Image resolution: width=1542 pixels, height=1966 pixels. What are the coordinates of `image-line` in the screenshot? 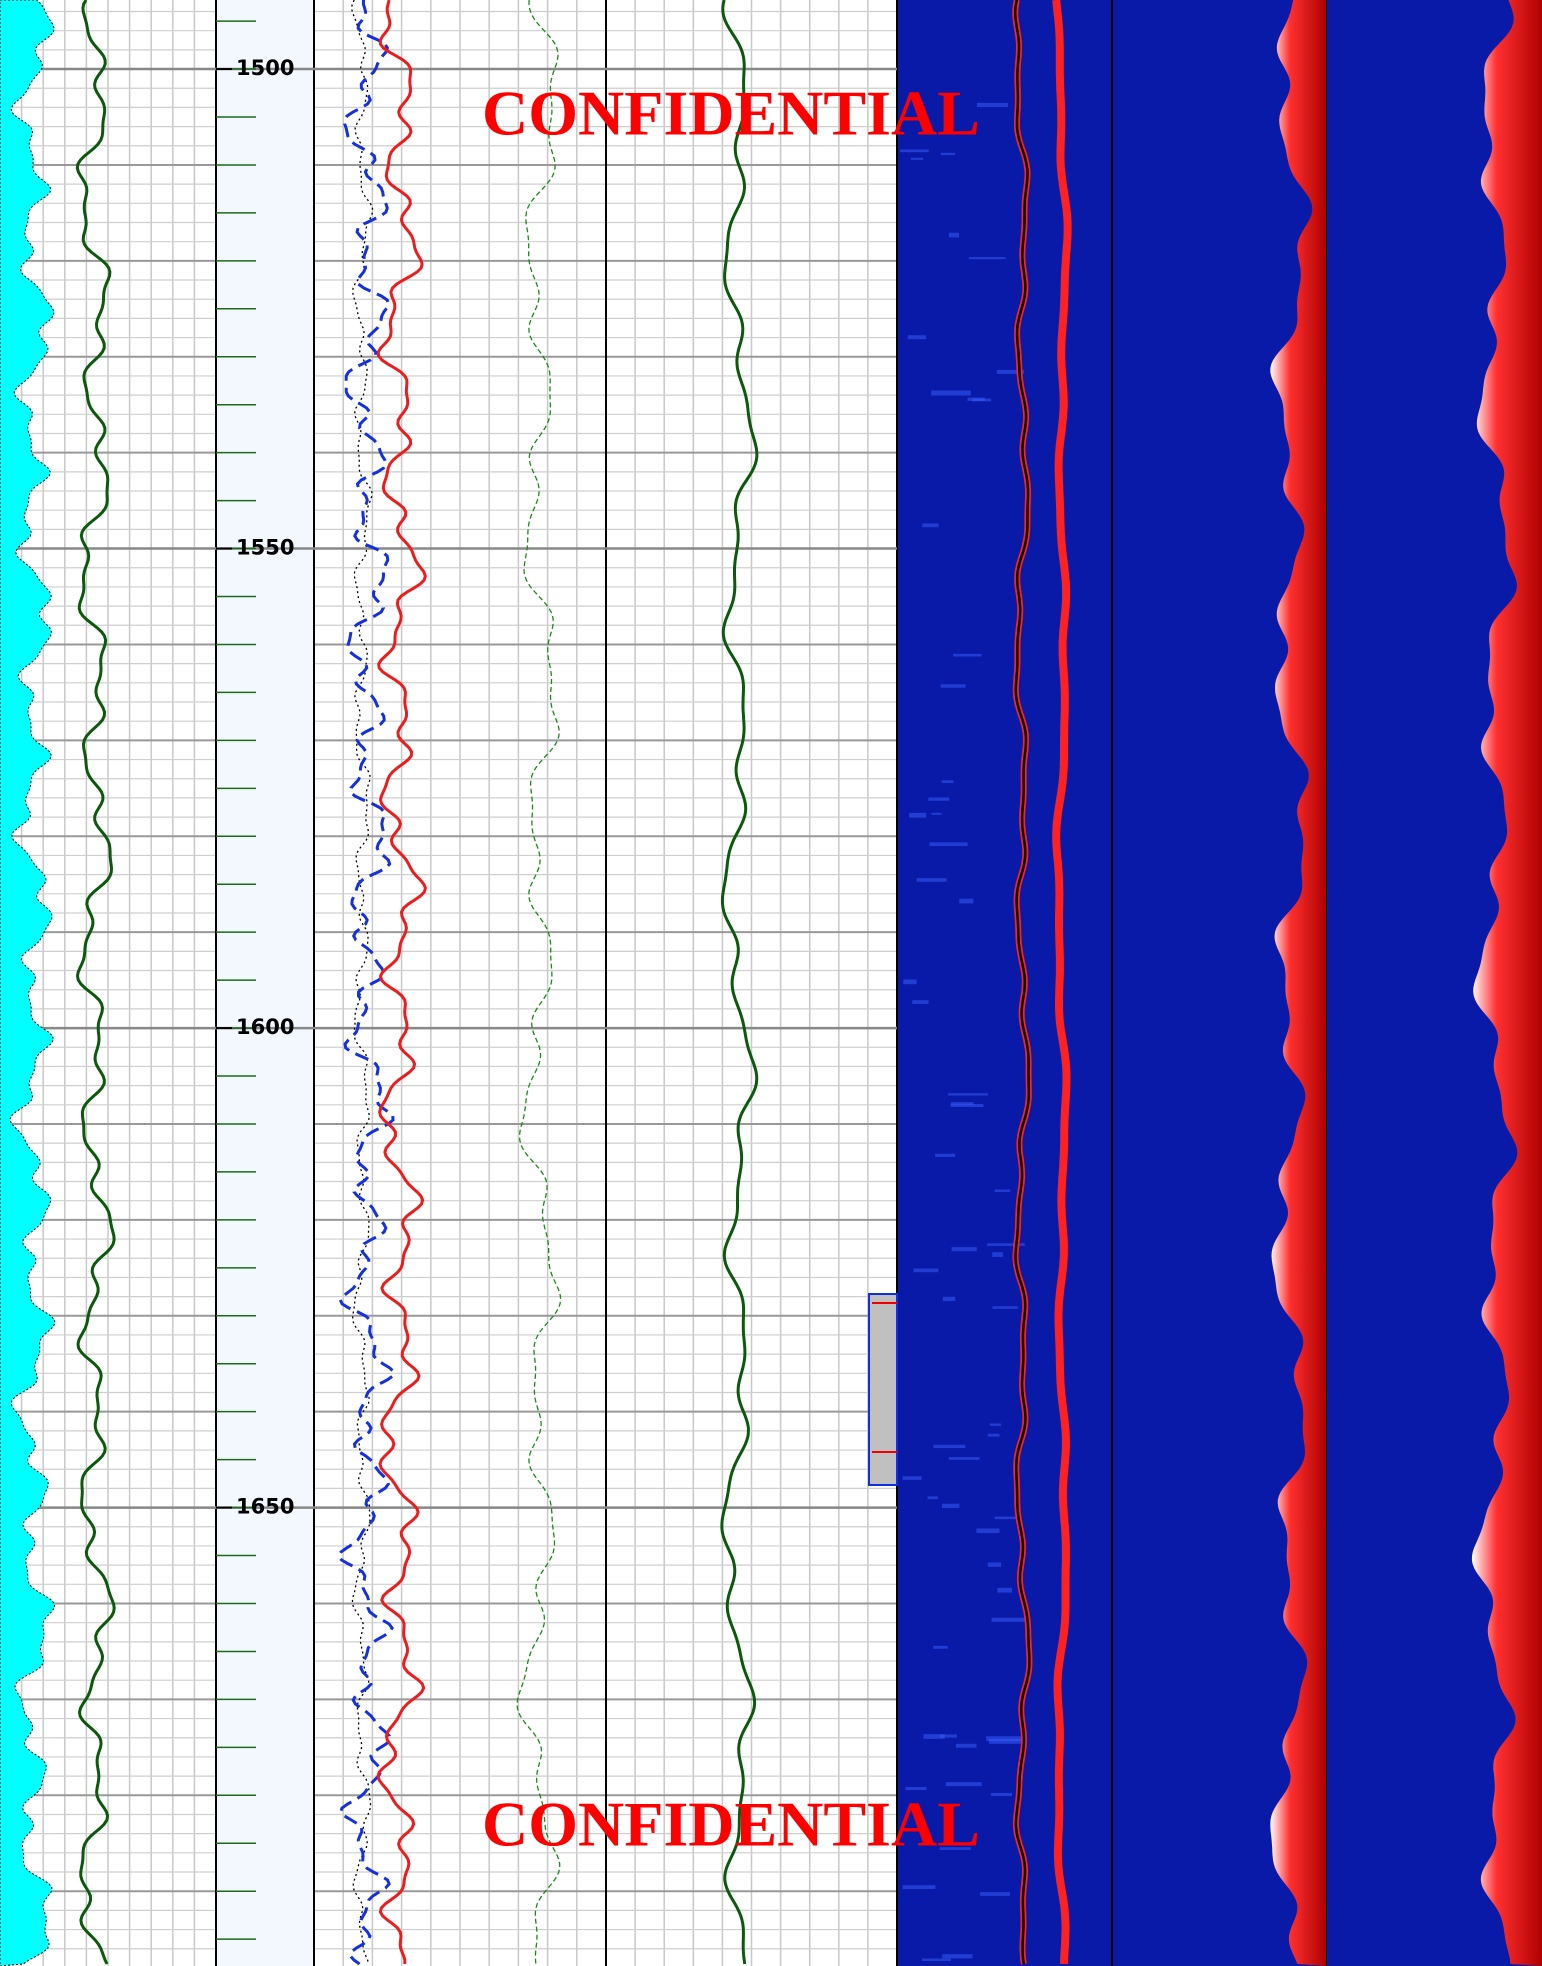 It's located at (1022, 982).